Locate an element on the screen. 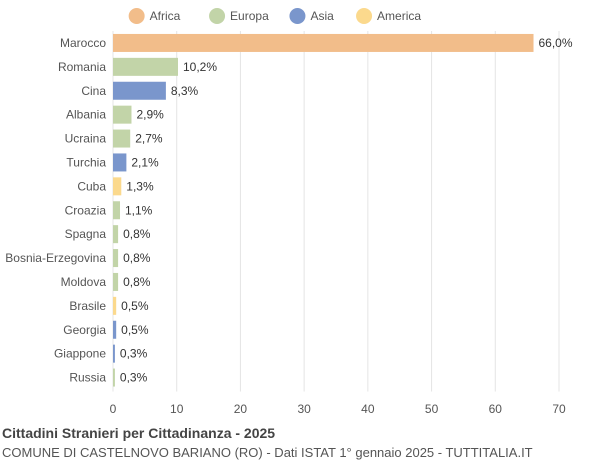 The width and height of the screenshot is (600, 460). legend-marker-america is located at coordinates (364, 16).